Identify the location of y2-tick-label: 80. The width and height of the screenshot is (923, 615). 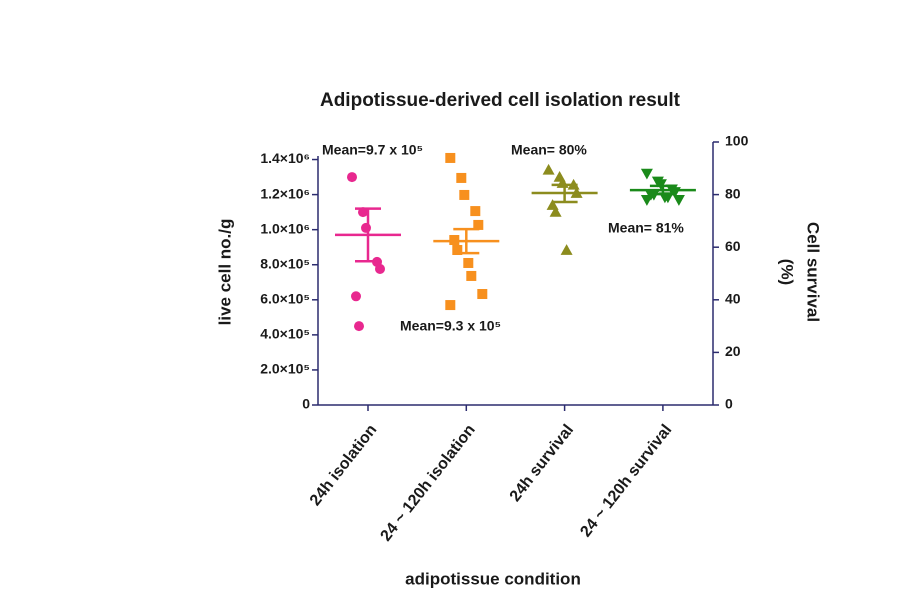
(733, 193).